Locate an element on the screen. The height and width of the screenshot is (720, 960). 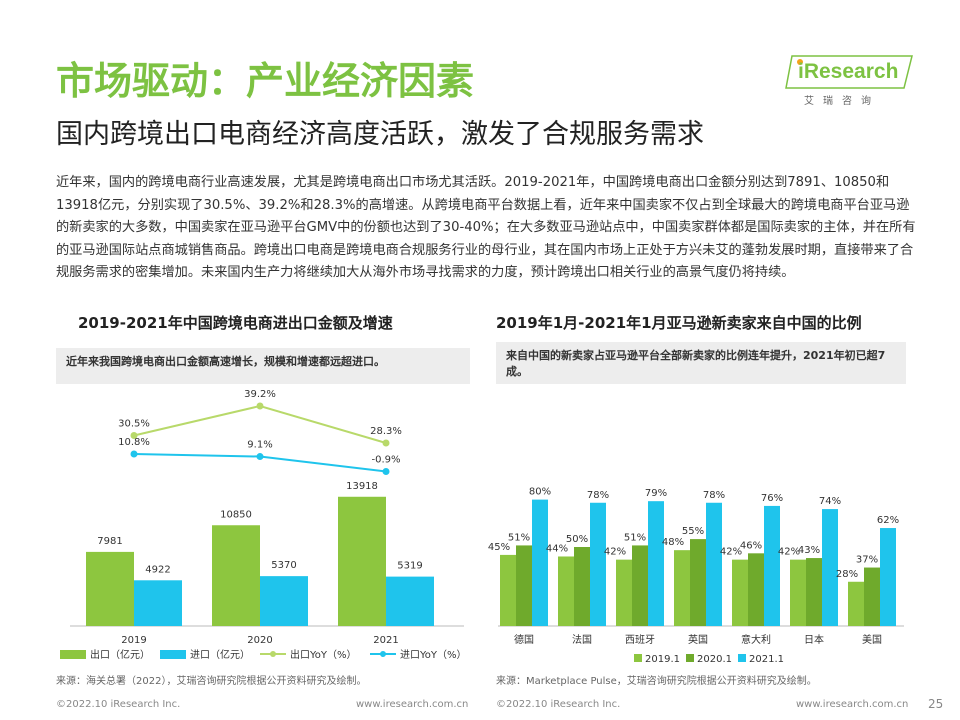
import-value-label: 4922 is located at coordinates (157, 569).